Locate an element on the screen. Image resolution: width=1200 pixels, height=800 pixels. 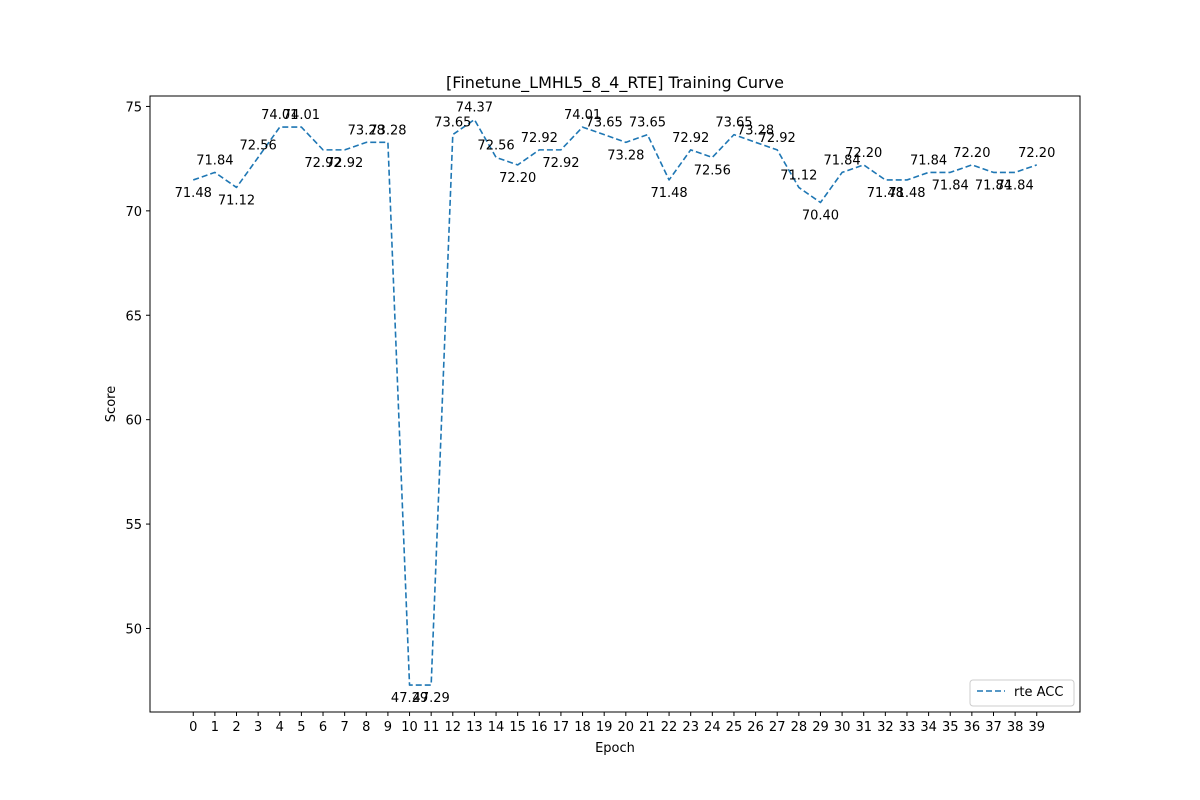
x-tick-label: 24 is located at coordinates (712, 727).